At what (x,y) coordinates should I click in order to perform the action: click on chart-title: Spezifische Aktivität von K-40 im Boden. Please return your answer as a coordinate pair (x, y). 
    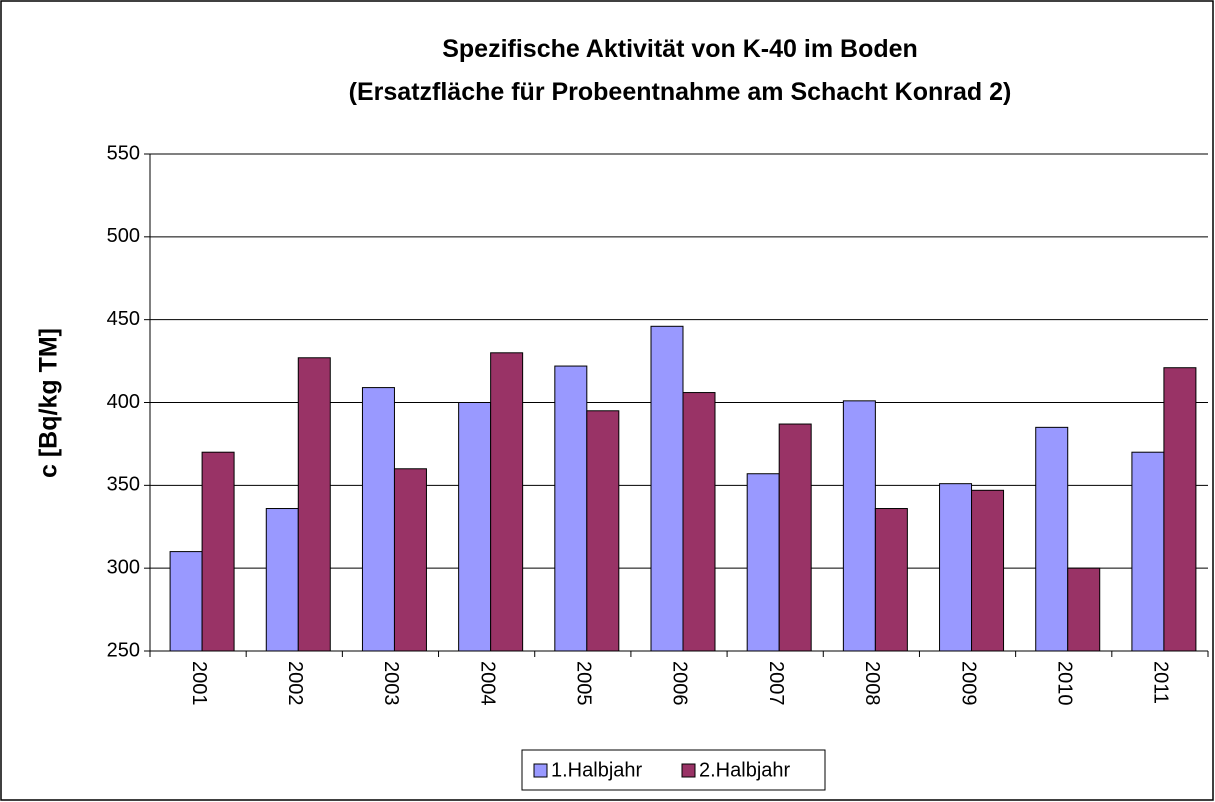
    Looking at the image, I should click on (680, 49).